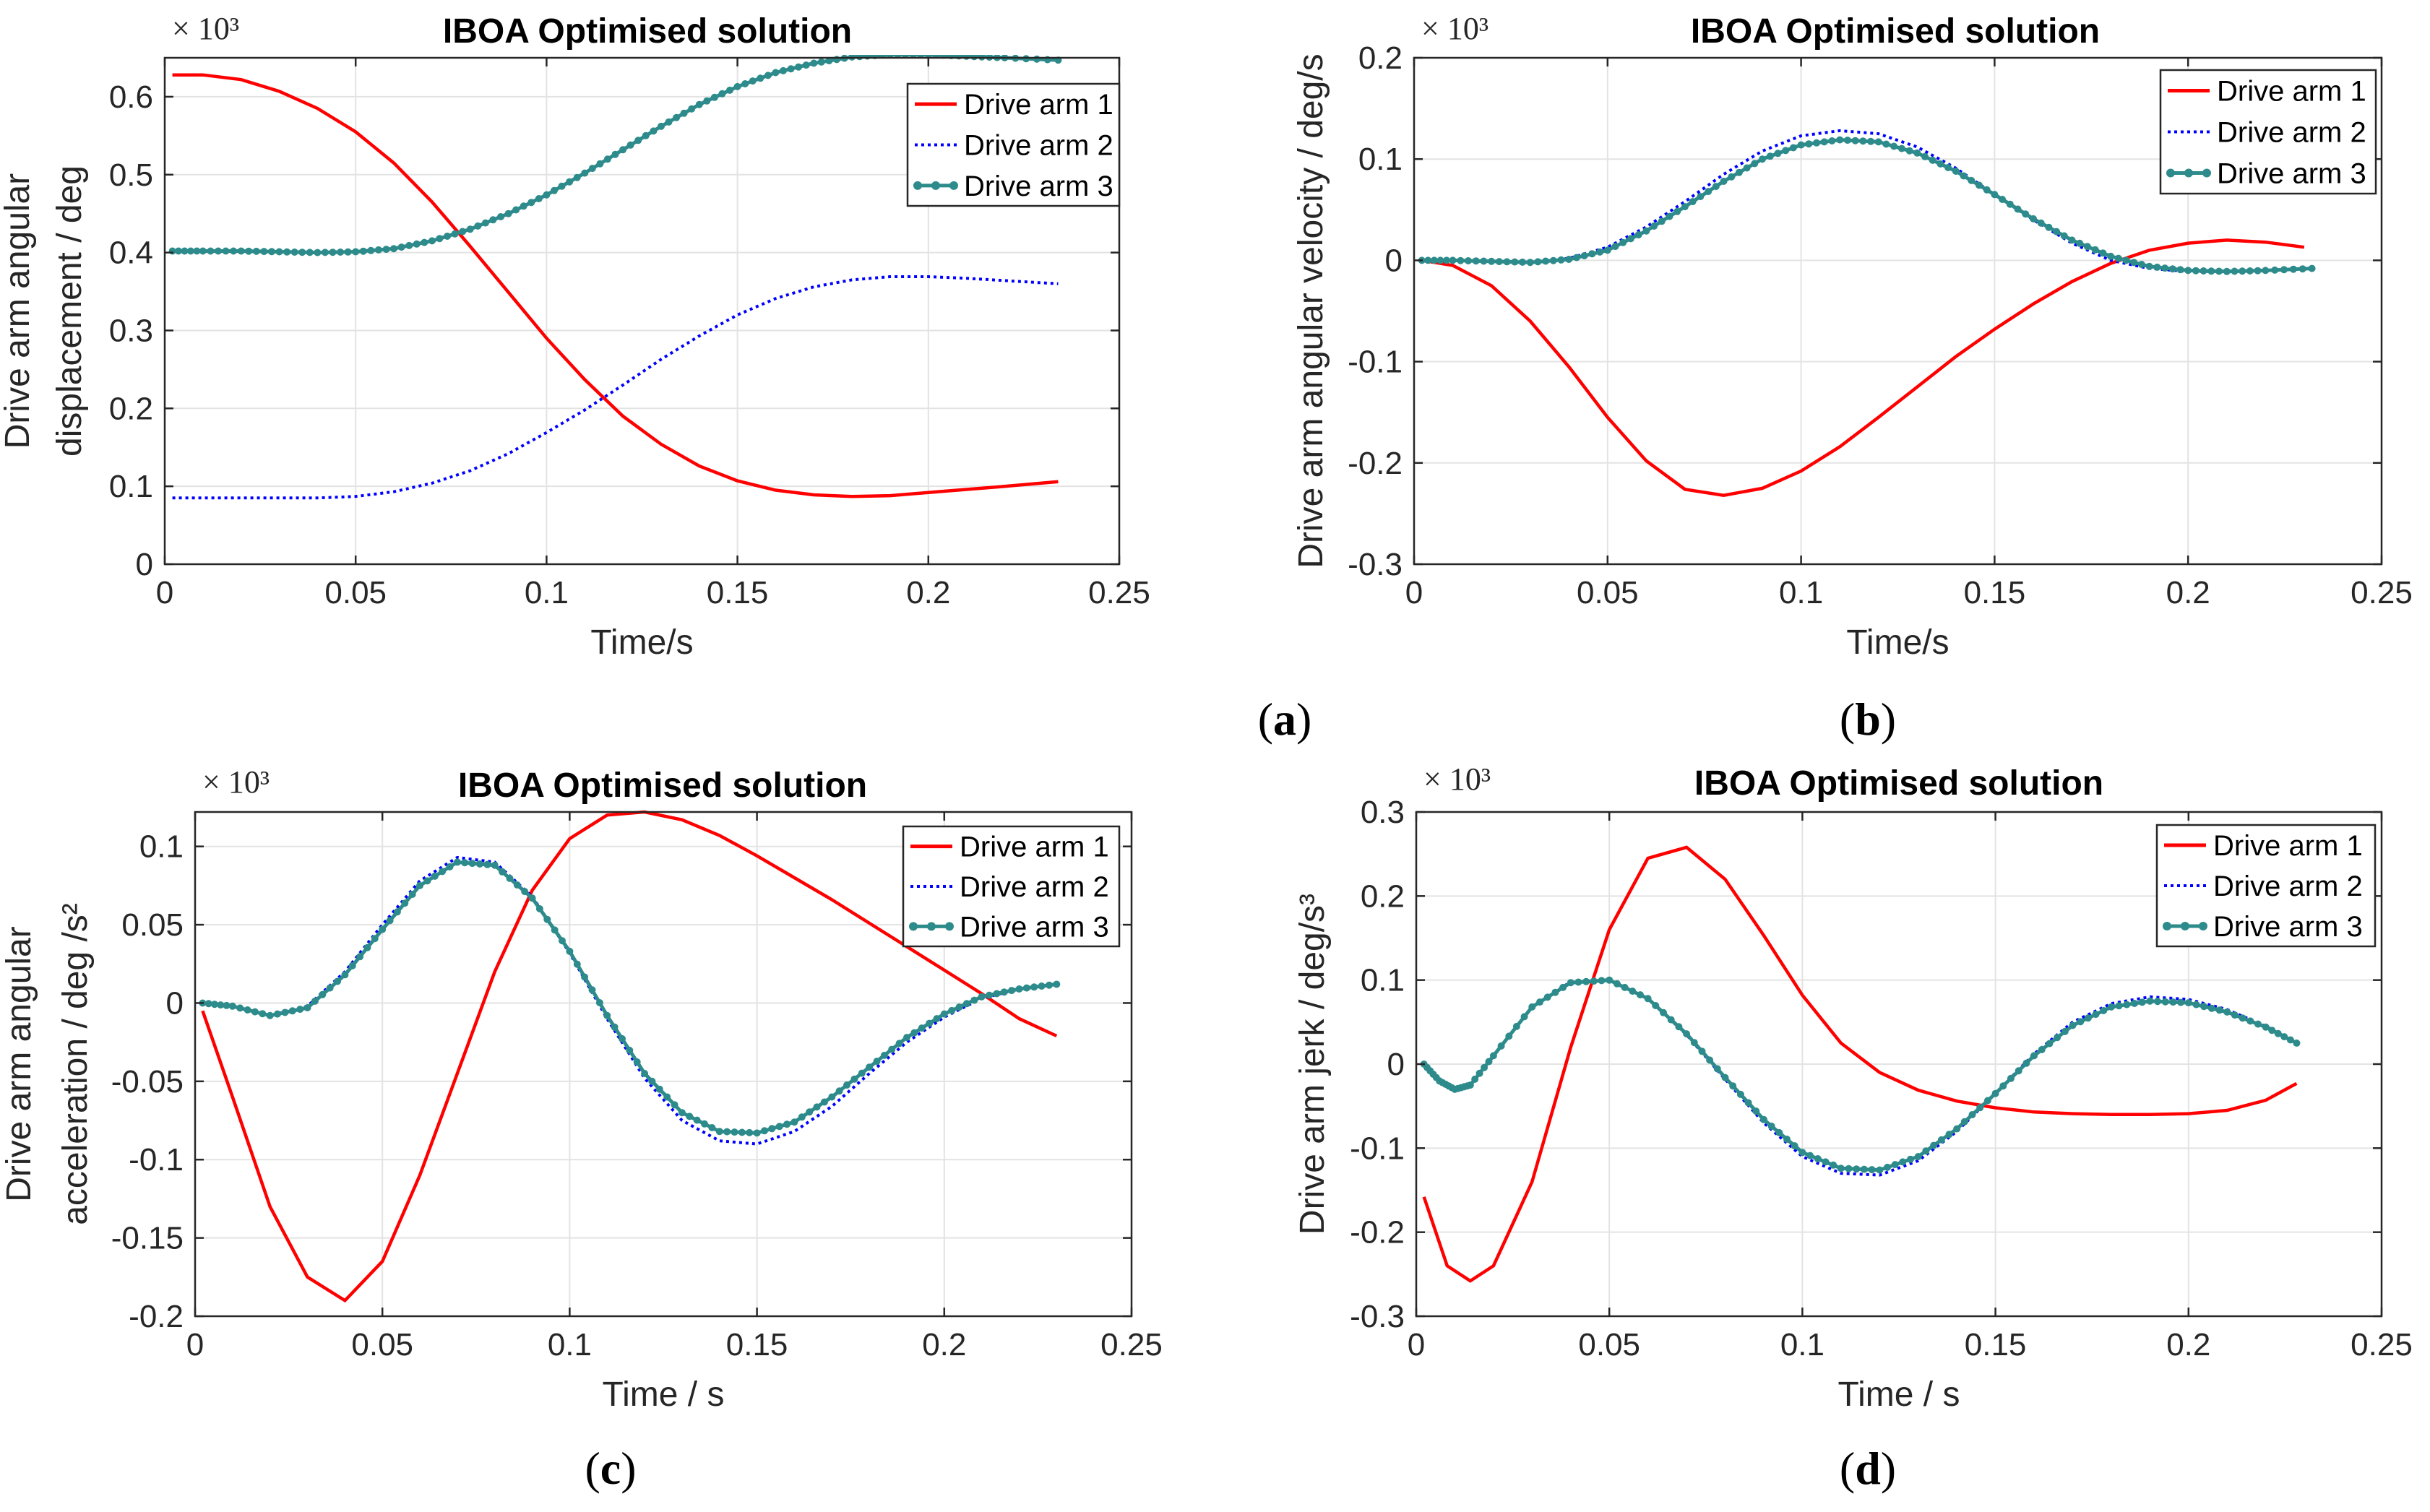  I want to click on x-tick-label: 0, so click(195, 1344).